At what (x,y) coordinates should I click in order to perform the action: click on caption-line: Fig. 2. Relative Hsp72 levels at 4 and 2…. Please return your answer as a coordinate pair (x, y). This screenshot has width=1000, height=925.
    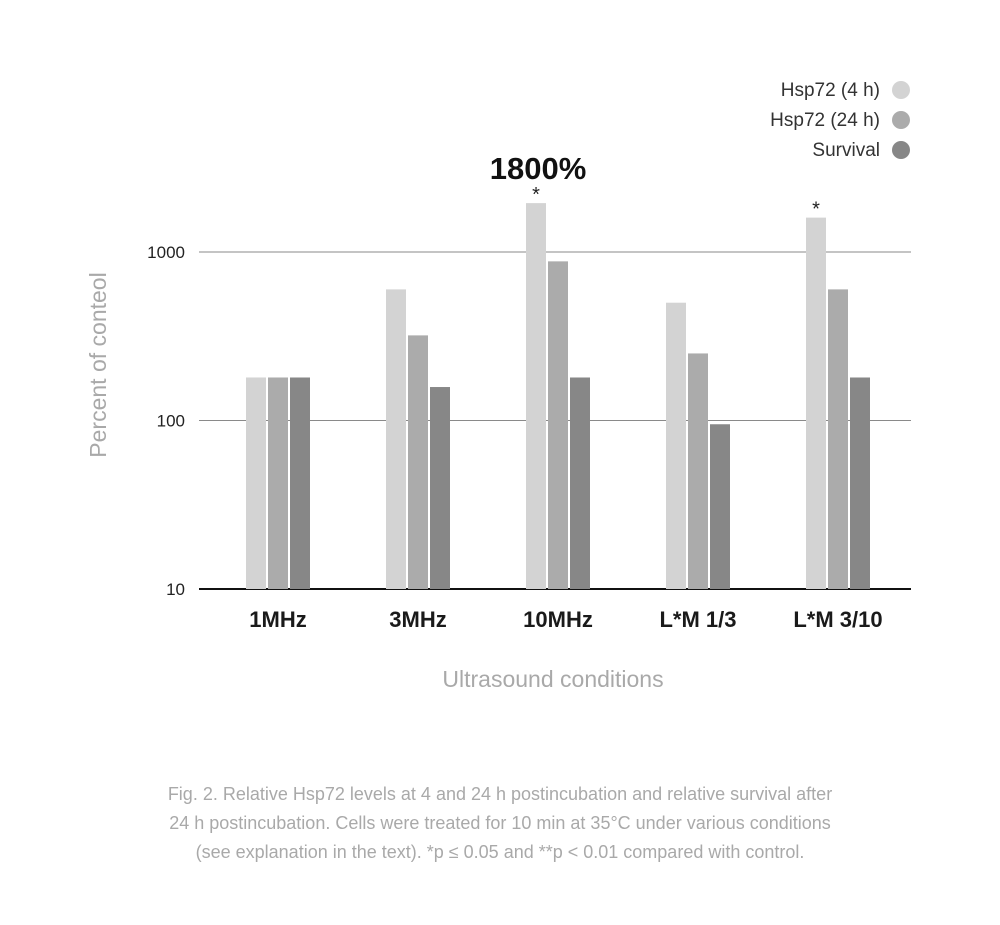
    Looking at the image, I should click on (500, 794).